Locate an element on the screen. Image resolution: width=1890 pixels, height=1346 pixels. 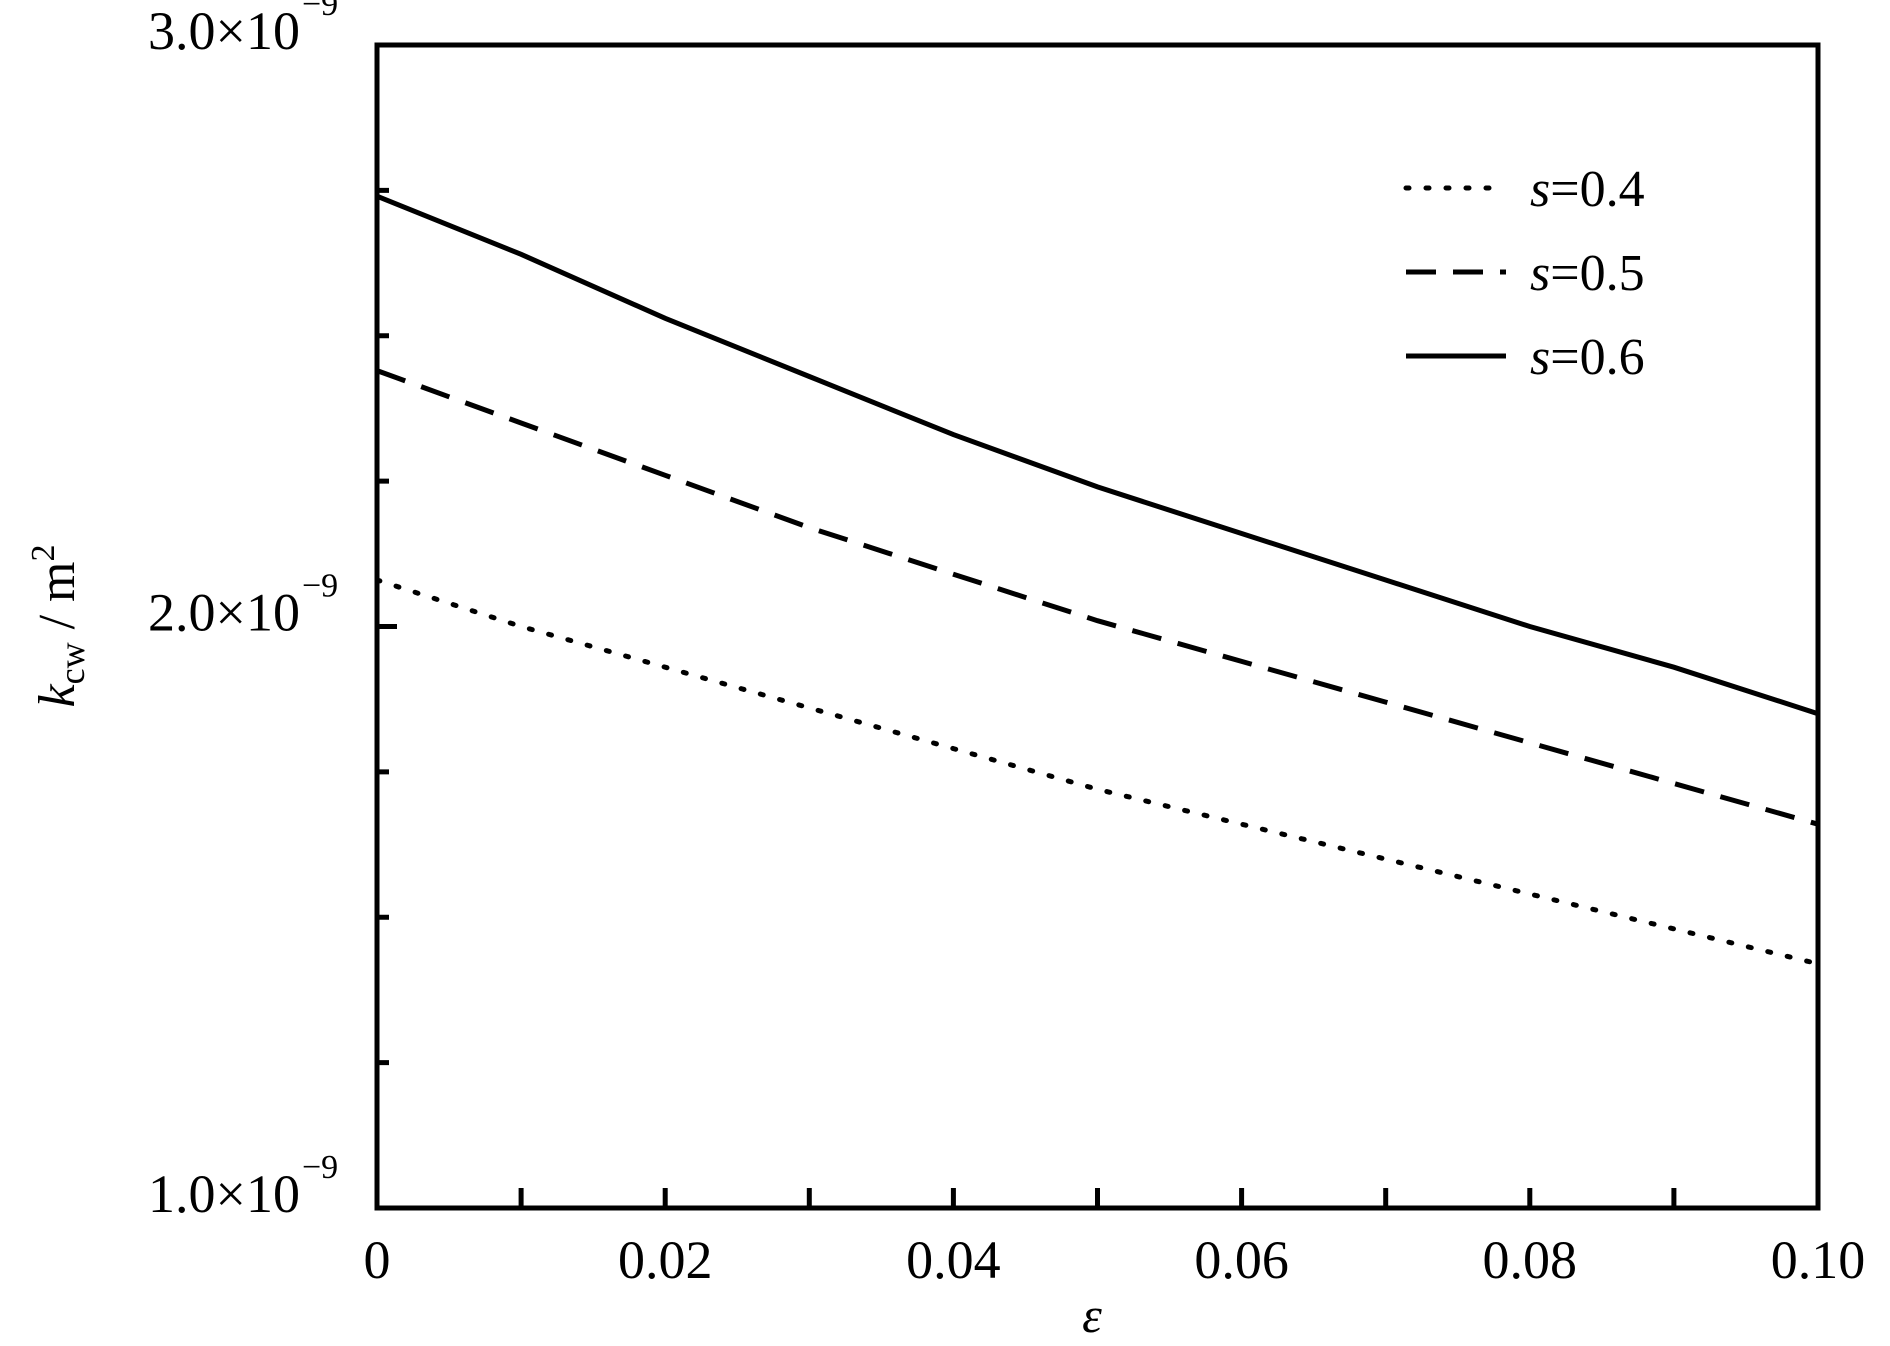
y-axis-label-unit: / m is located at coordinates (57, 602).